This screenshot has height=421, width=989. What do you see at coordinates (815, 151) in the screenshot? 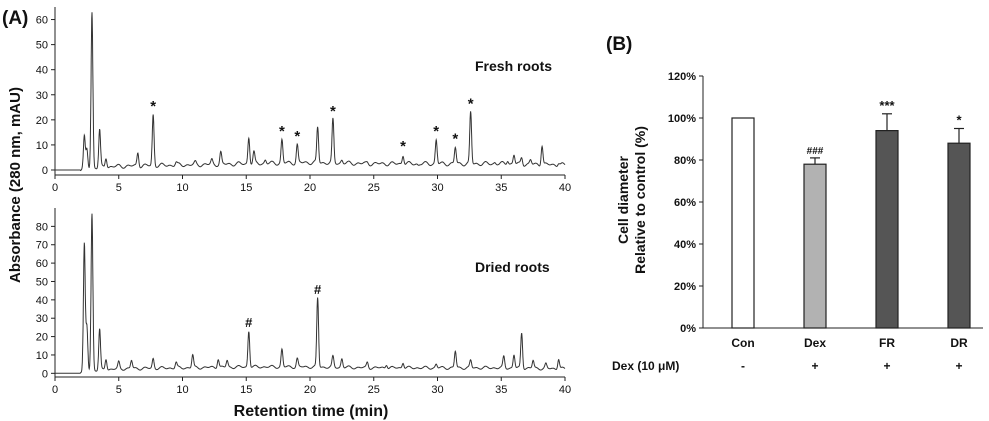
I see `significance-dex: ###` at bounding box center [815, 151].